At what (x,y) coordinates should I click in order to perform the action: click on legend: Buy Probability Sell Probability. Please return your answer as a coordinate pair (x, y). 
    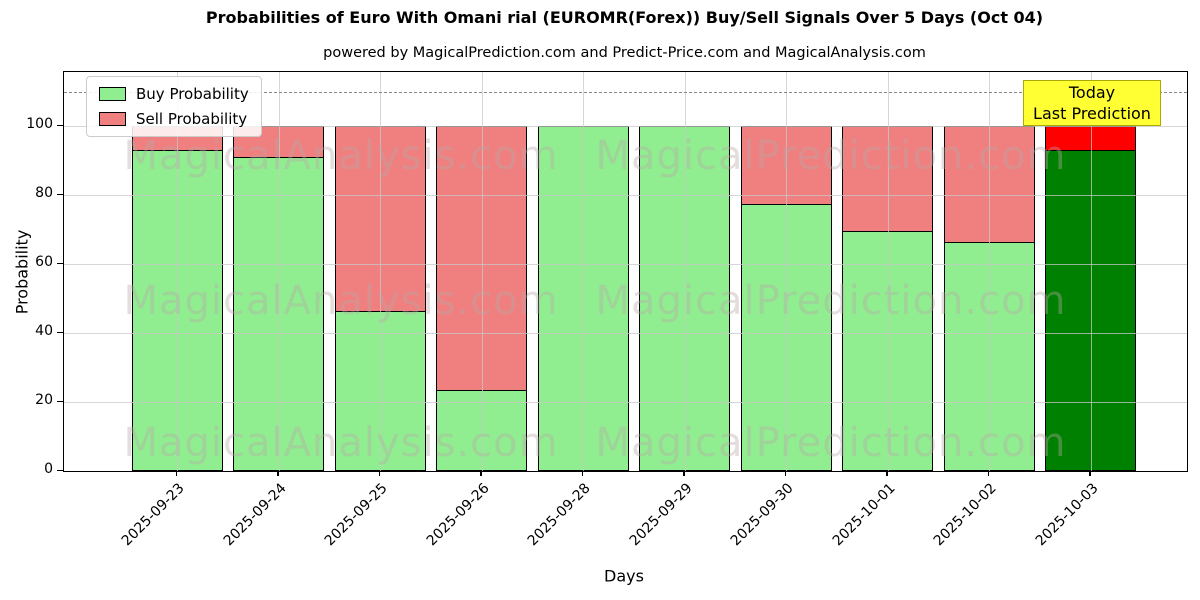
    Looking at the image, I should click on (174, 106).